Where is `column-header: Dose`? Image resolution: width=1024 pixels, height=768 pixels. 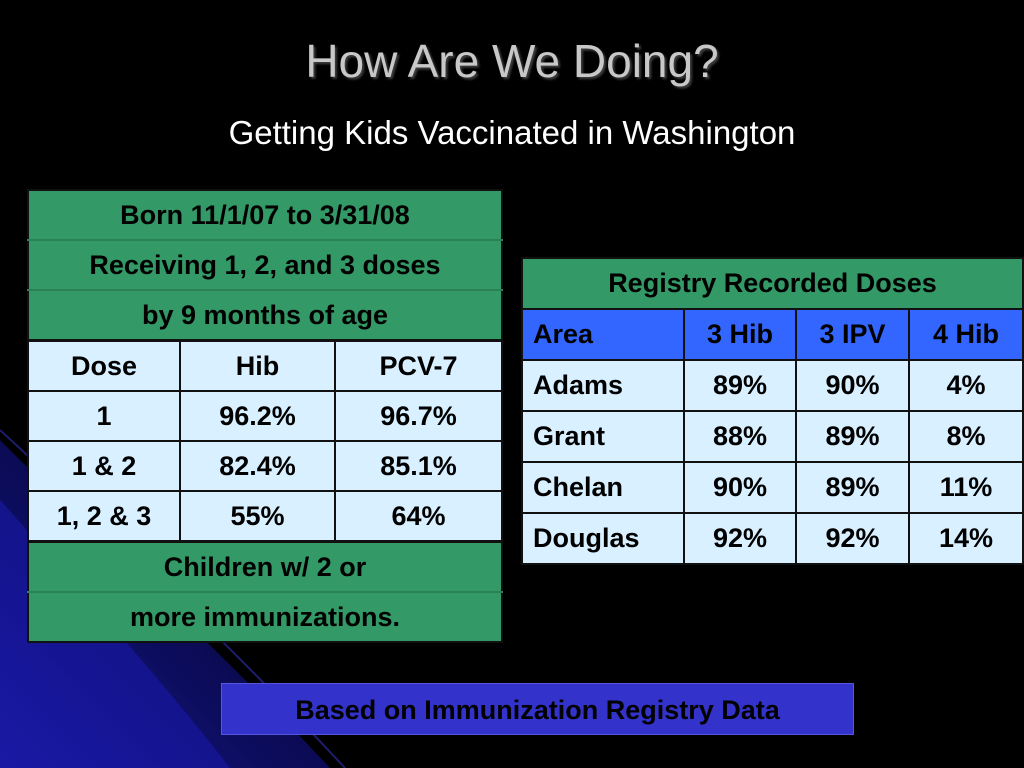
column-header: Dose is located at coordinates (104, 365).